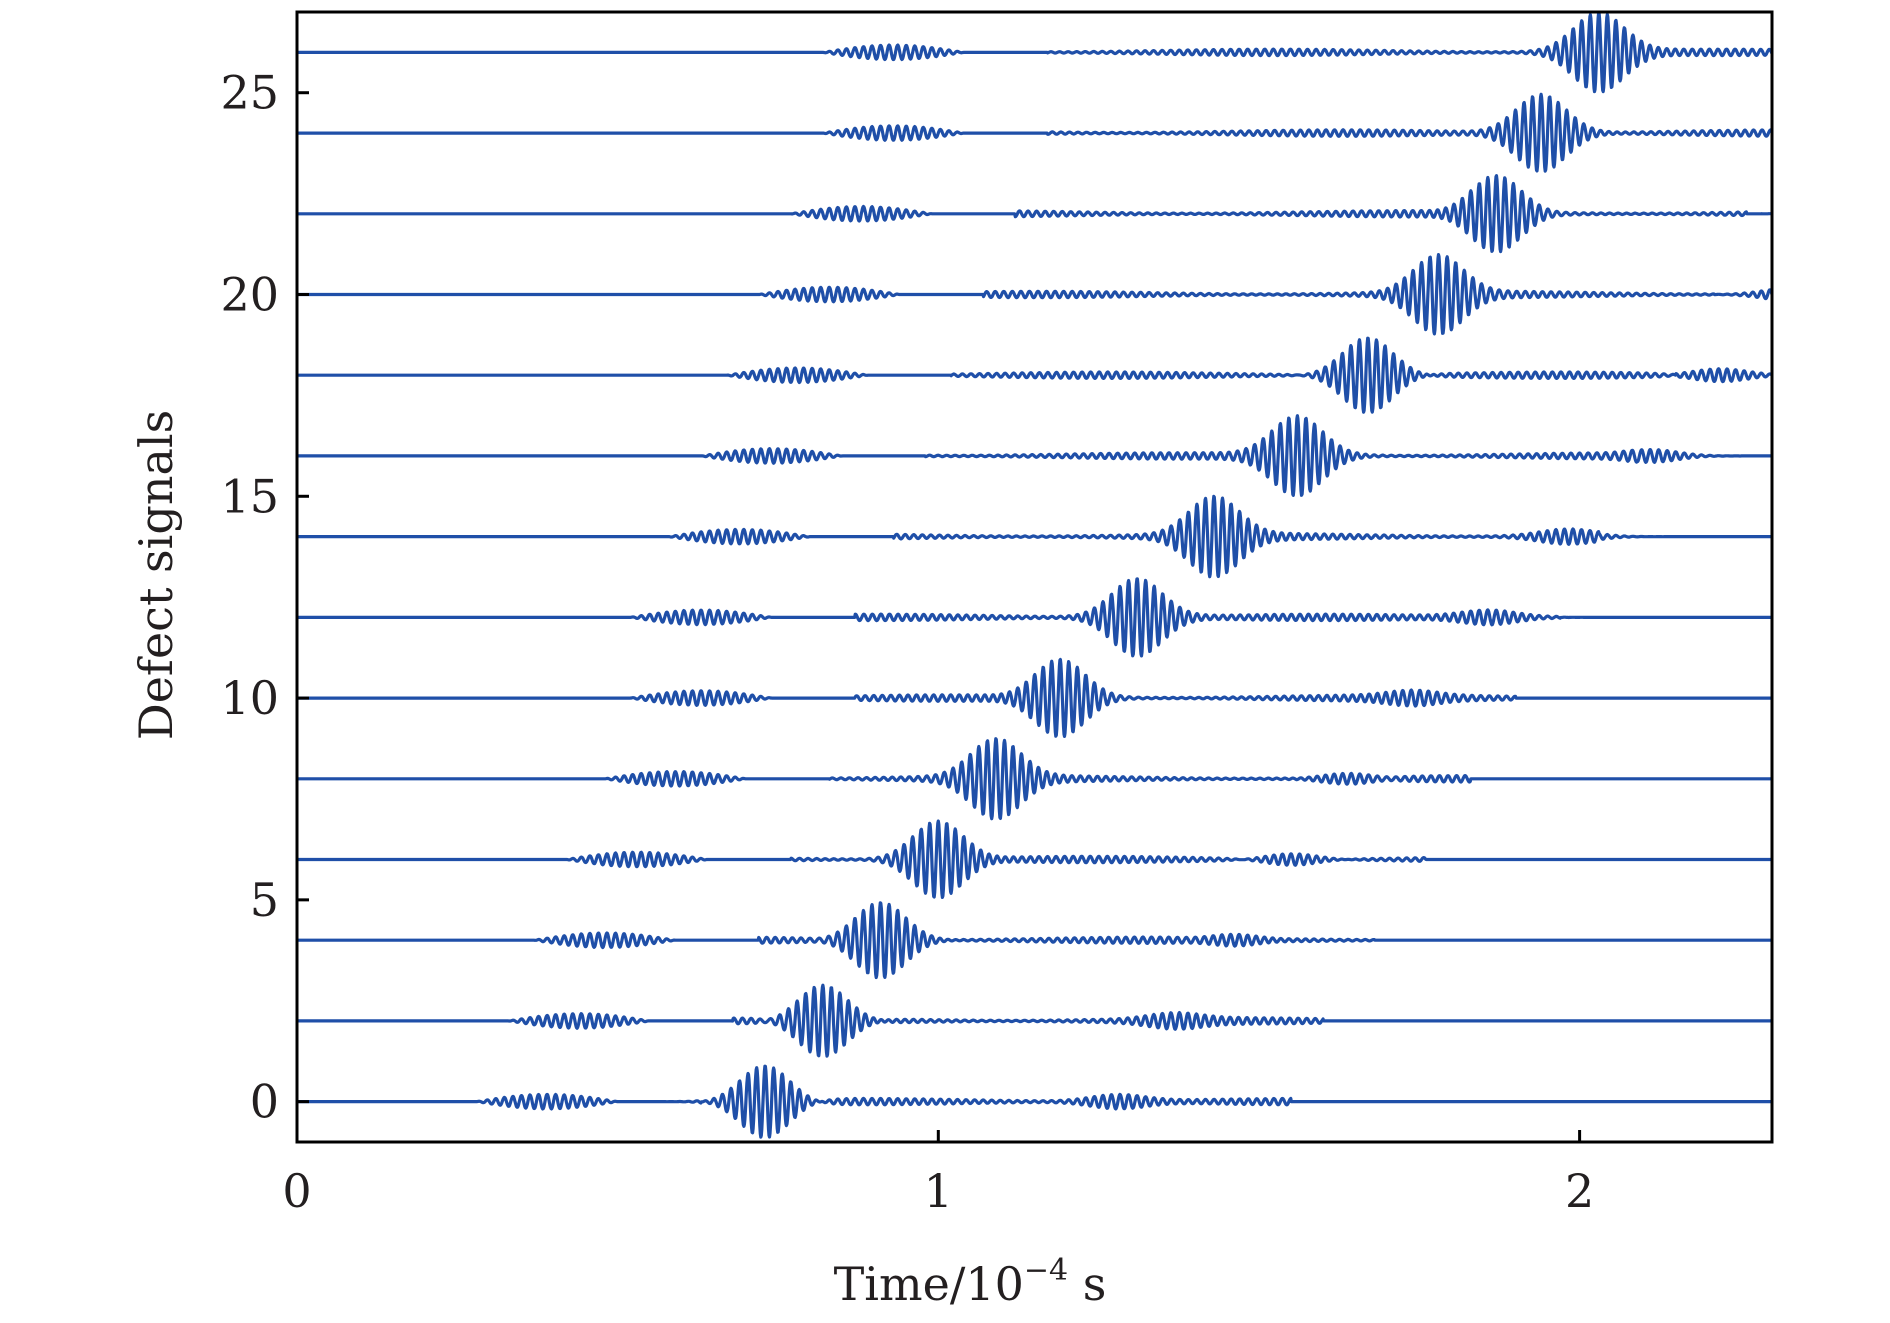  Describe the element at coordinates (938, 1191) in the screenshot. I see `x-tick-label-1: 1` at that location.